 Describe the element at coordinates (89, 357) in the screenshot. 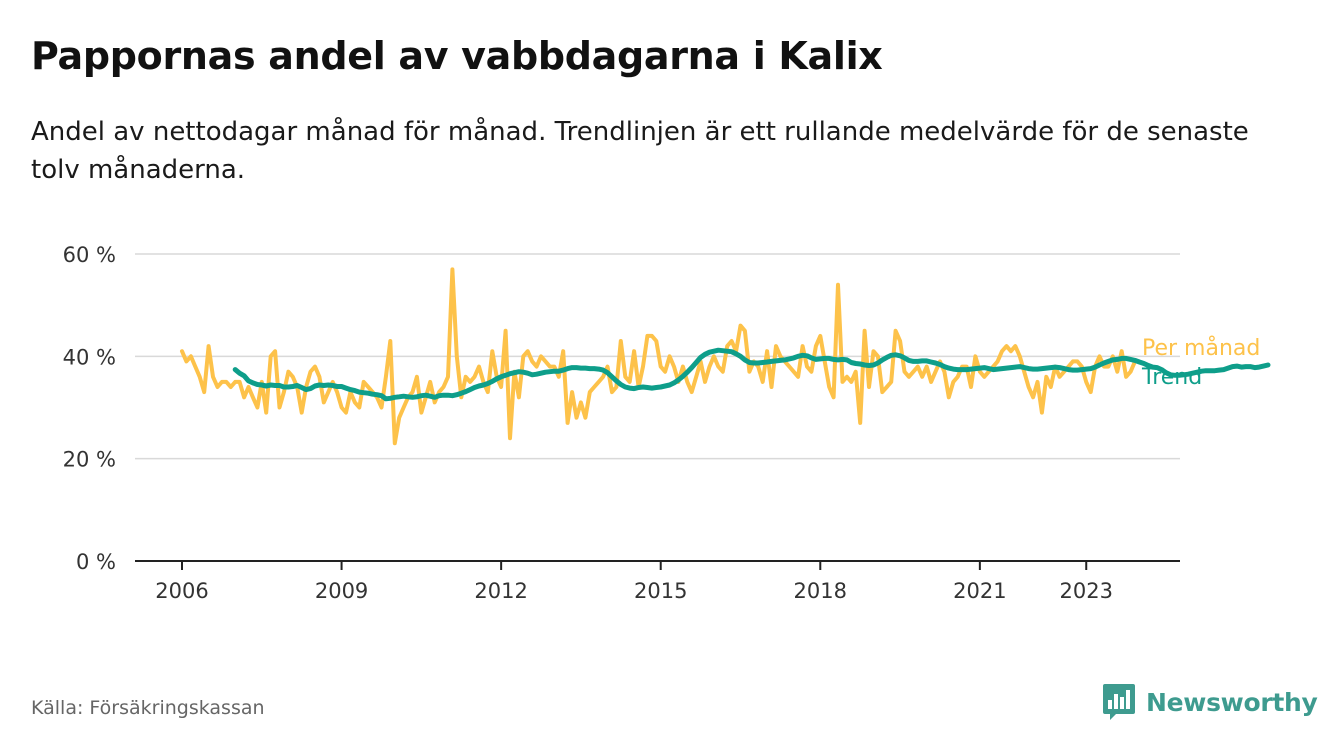

I see `y-tick-label: 40 %` at that location.